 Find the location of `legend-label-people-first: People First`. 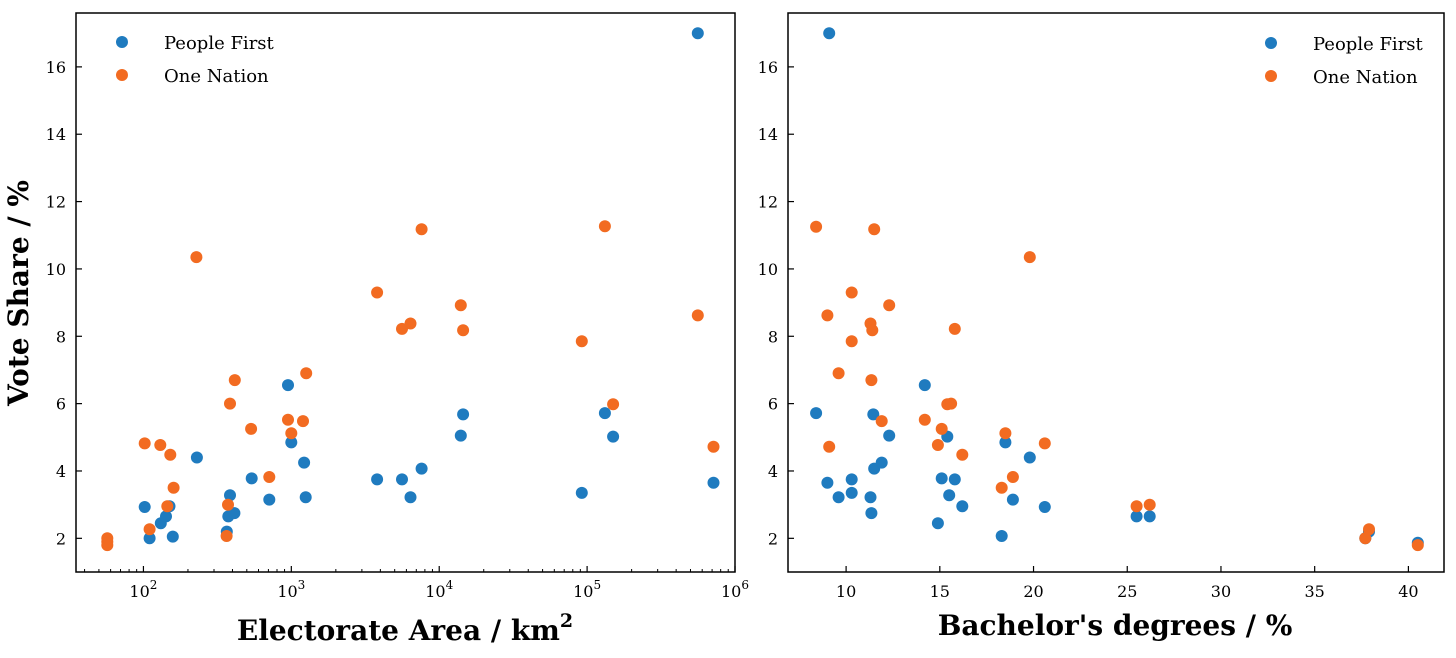

legend-label-people-first: People First is located at coordinates (219, 43).